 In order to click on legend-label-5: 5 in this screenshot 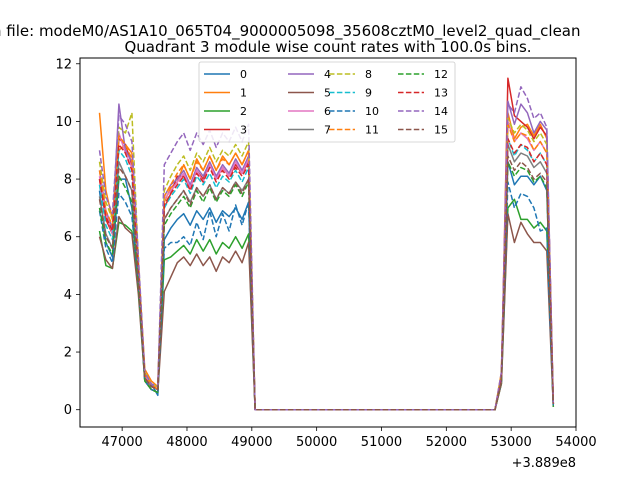, I will do `click(327, 93)`.